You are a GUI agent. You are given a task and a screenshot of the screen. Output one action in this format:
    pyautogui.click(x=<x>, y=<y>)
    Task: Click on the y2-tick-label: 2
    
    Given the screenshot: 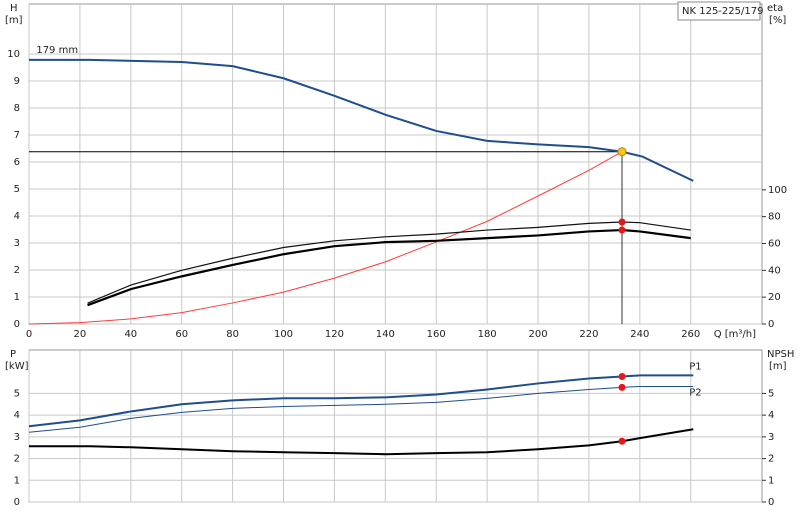 What is the action you would take?
    pyautogui.click(x=771, y=459)
    